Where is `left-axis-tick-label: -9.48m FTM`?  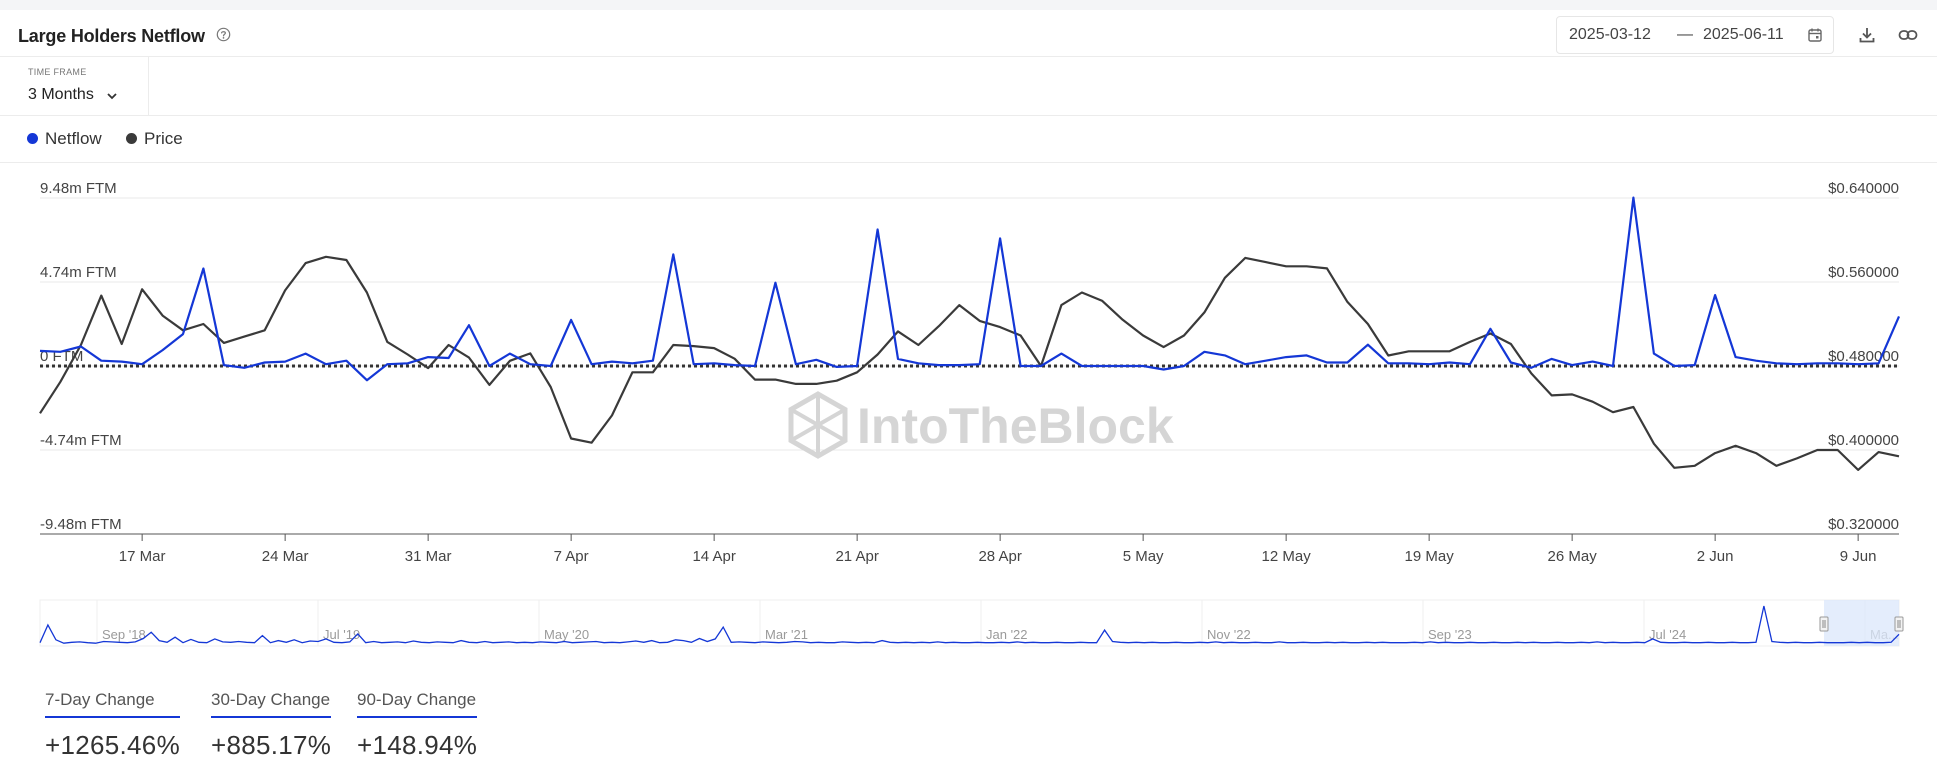 left-axis-tick-label: -9.48m FTM is located at coordinates (81, 524).